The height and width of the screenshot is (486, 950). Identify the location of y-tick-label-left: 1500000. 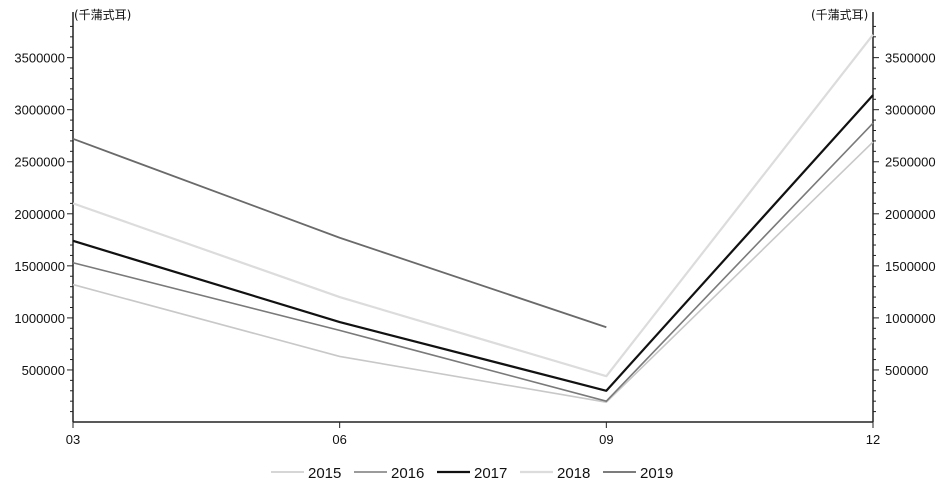
(39, 266).